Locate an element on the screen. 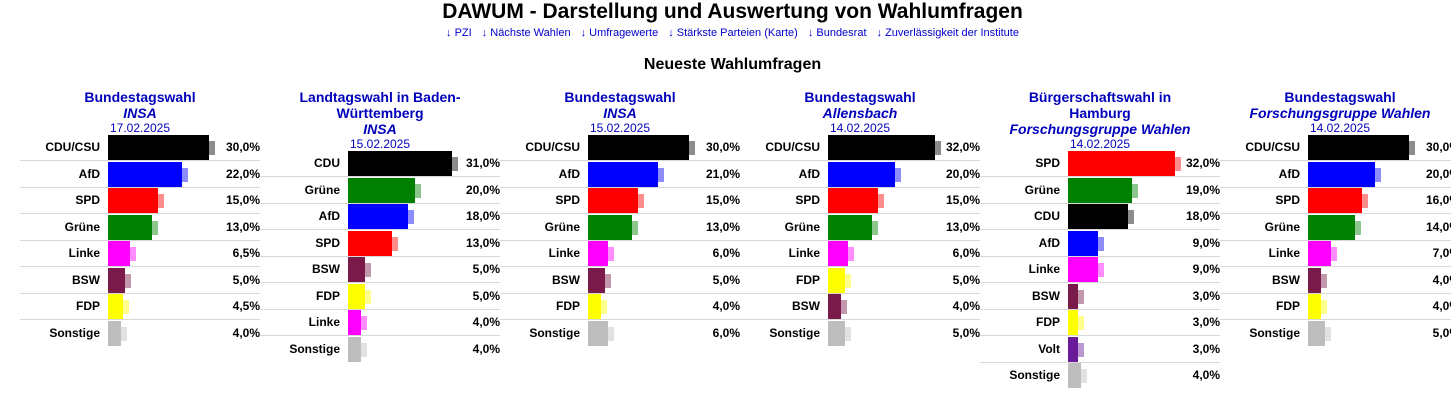  result-row: AfD 9,0% is located at coordinates (1100, 243).